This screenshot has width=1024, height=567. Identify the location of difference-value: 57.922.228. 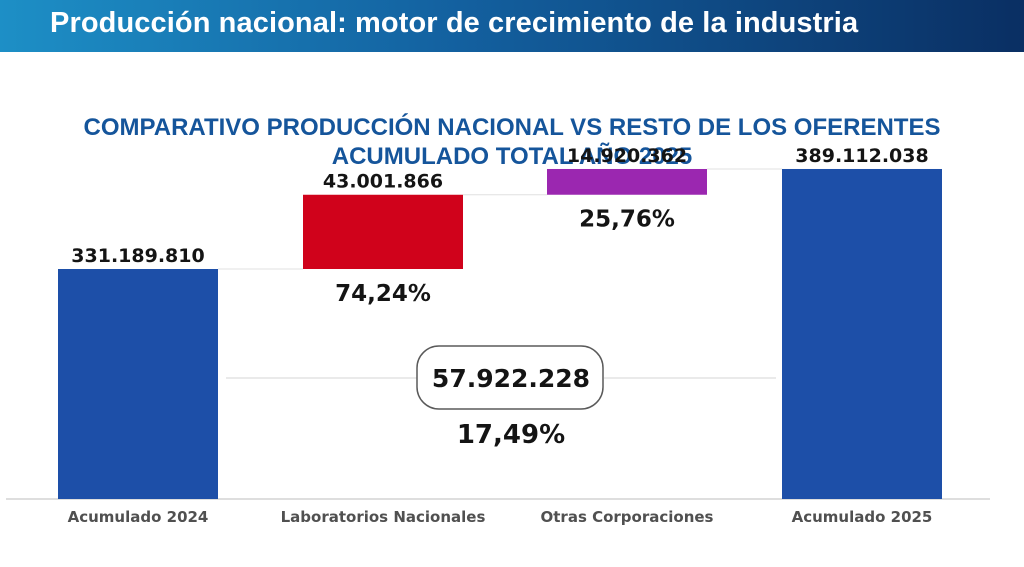
(511, 378).